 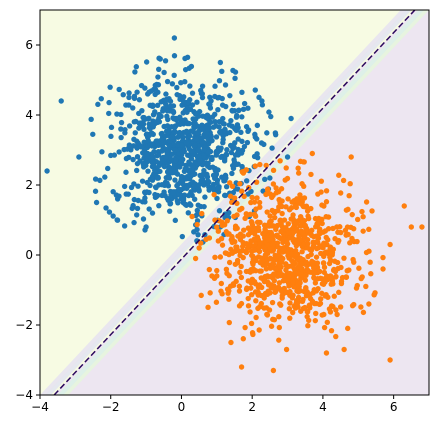 I want to click on y-axis-ticks: −4 −2 0 2 4 6, so click(x=27, y=220).